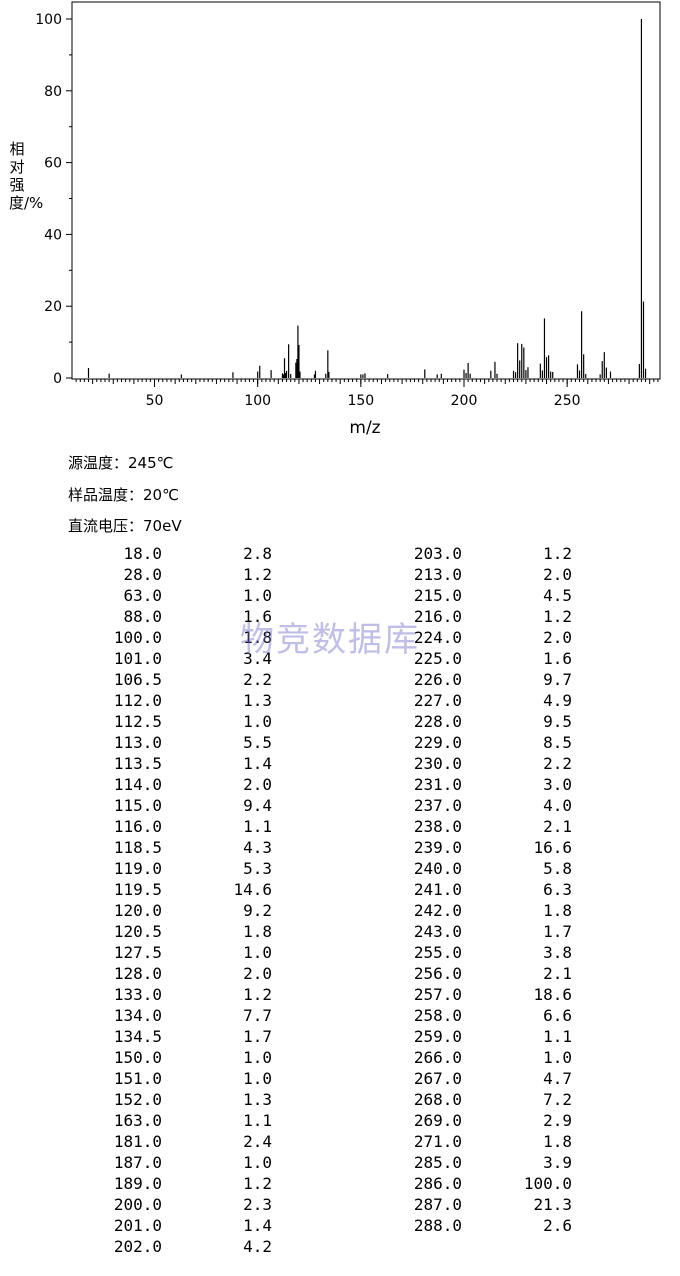 The image size is (680, 1276). What do you see at coordinates (137, 1246) in the screenshot?
I see `peak-mz: 202.0` at bounding box center [137, 1246].